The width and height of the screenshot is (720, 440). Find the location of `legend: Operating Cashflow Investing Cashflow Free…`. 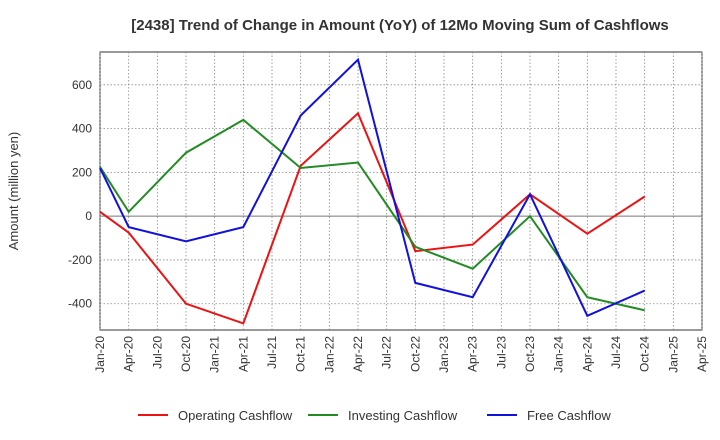

legend: Operating Cashflow Investing Cashflow Free… is located at coordinates (374, 415).